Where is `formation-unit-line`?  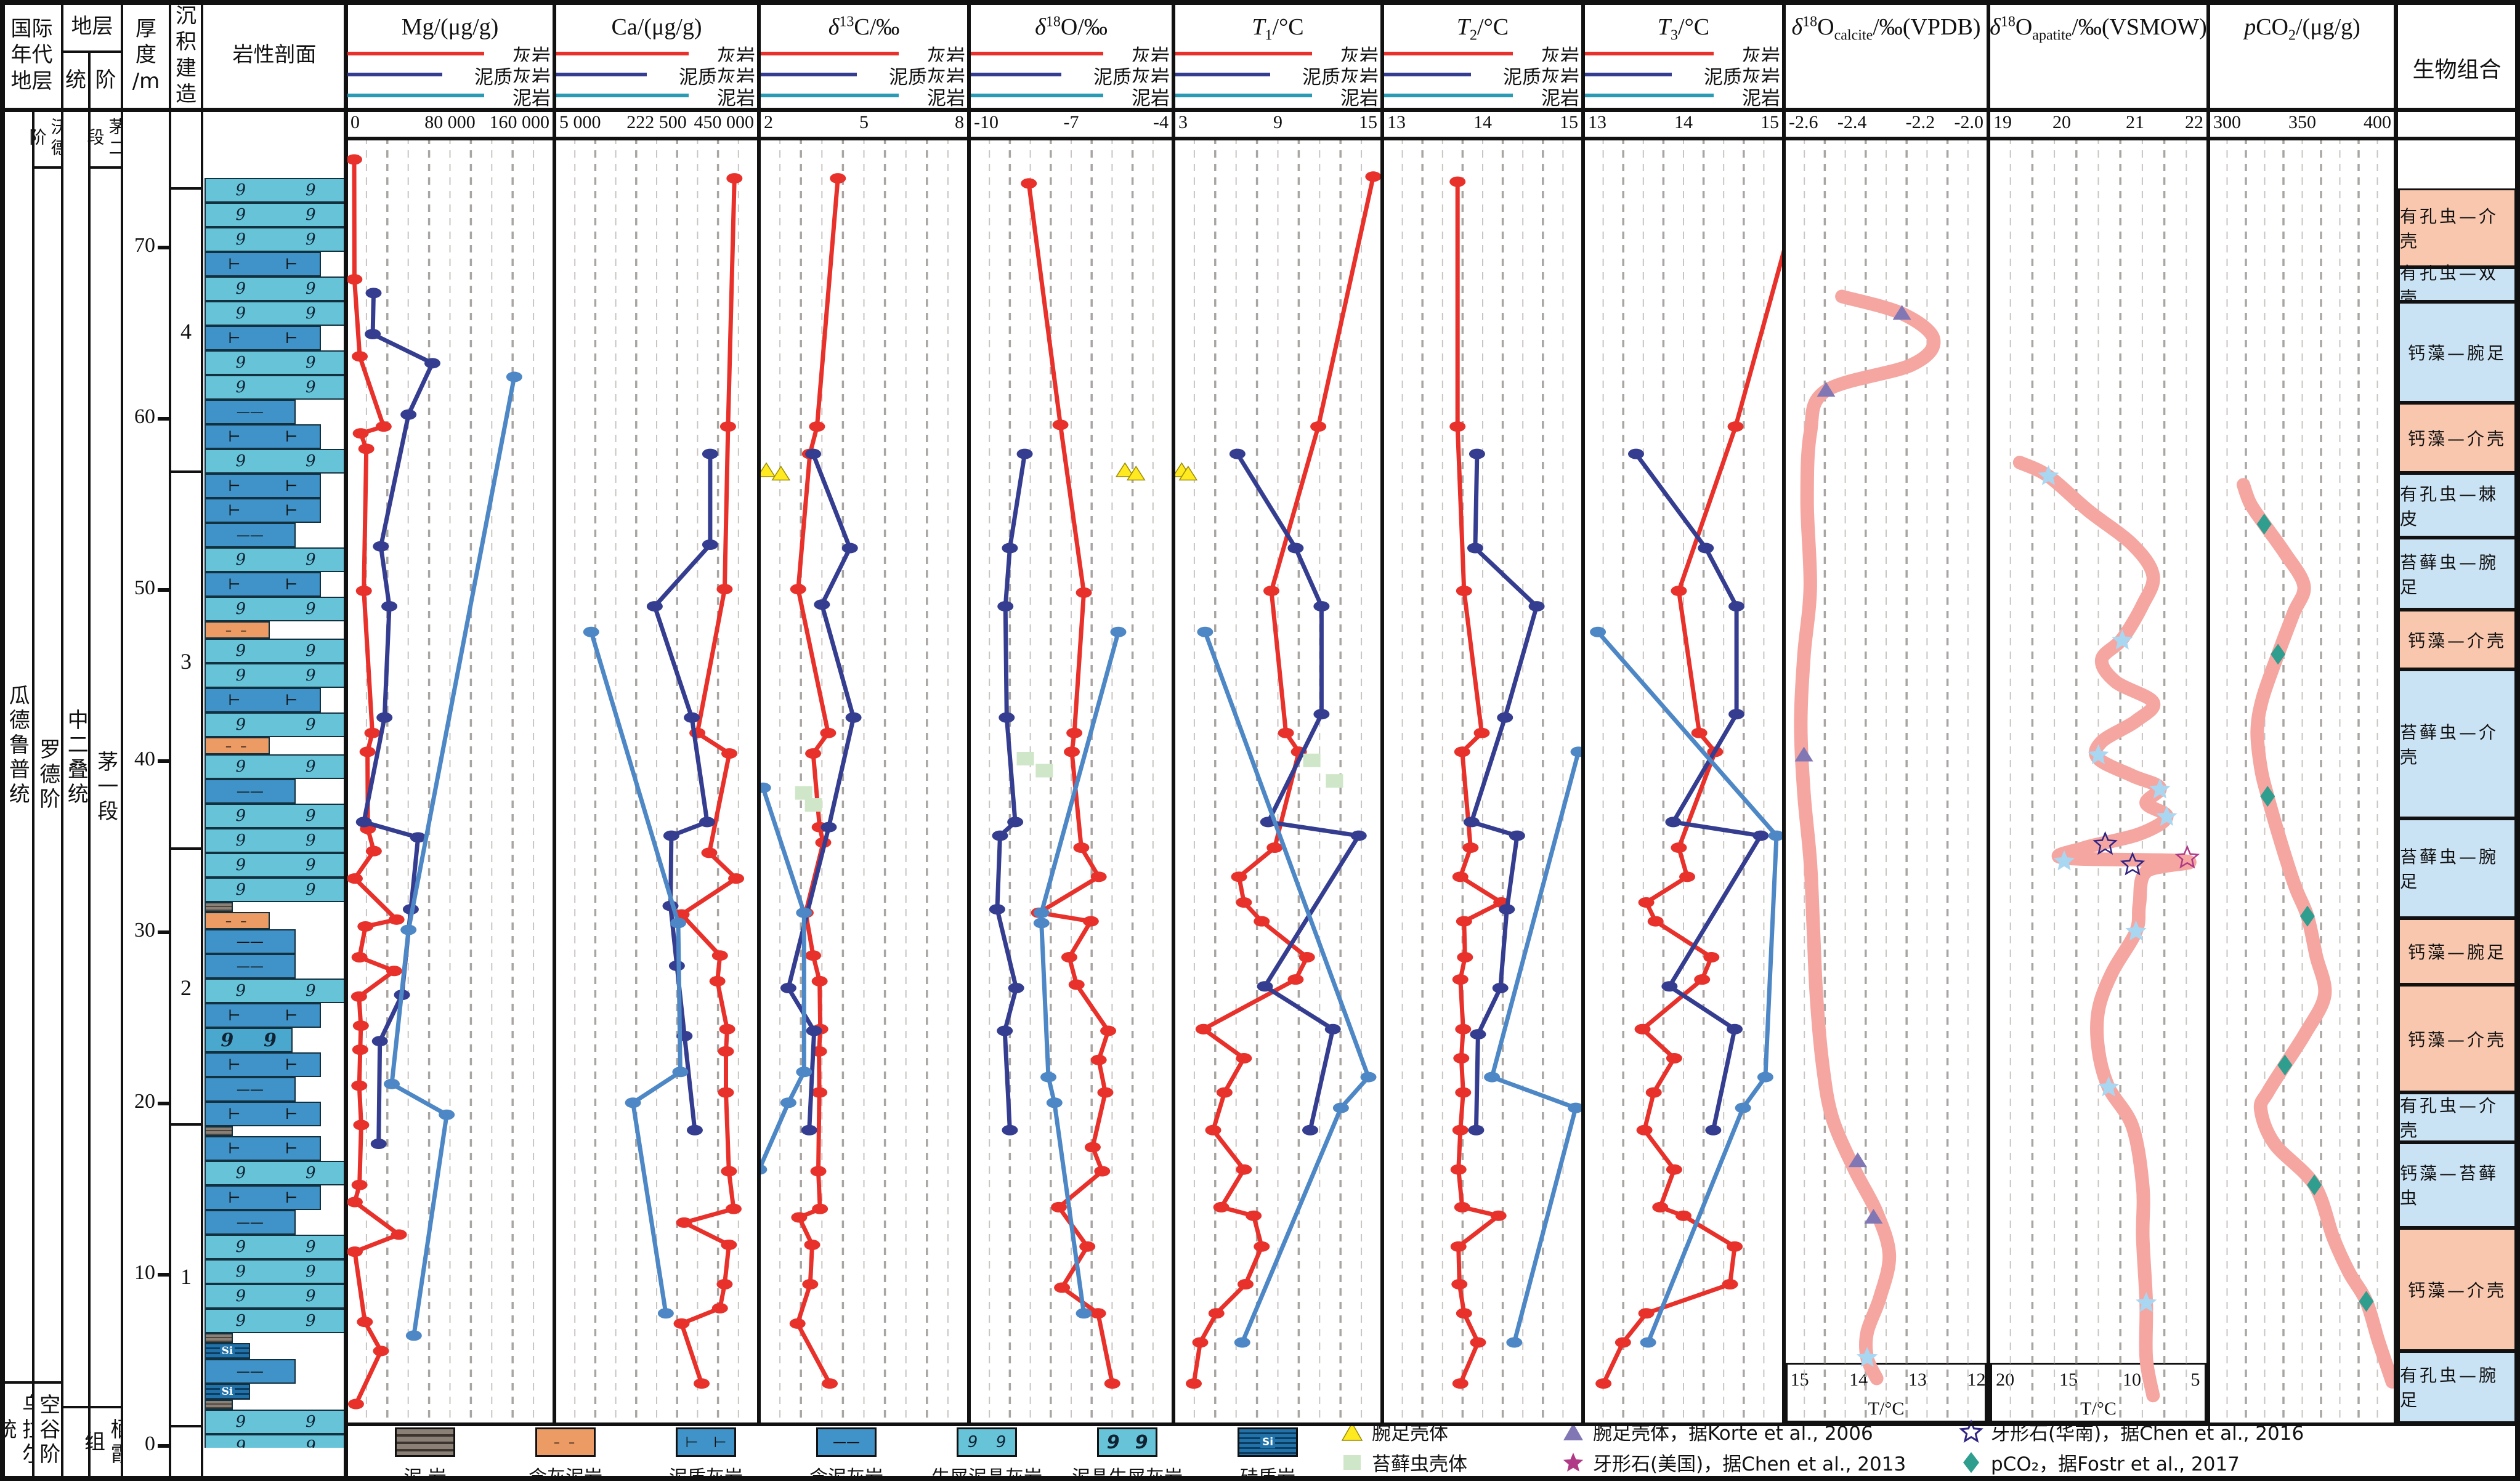
formation-unit-line is located at coordinates (186, 1426).